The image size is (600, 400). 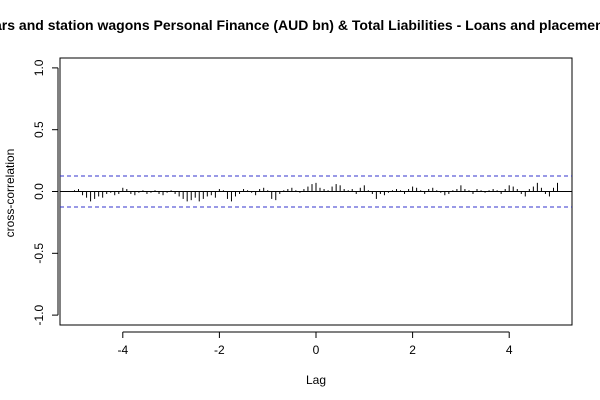 I want to click on confidence-bounds, so click(x=316, y=191).